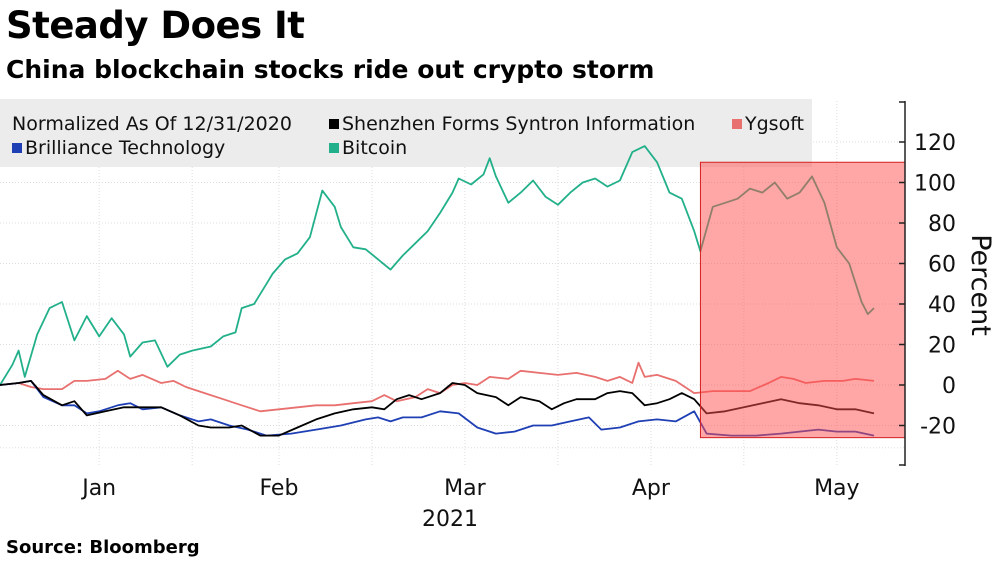  What do you see at coordinates (450, 519) in the screenshot?
I see `x-axis-year-label: 2021` at bounding box center [450, 519].